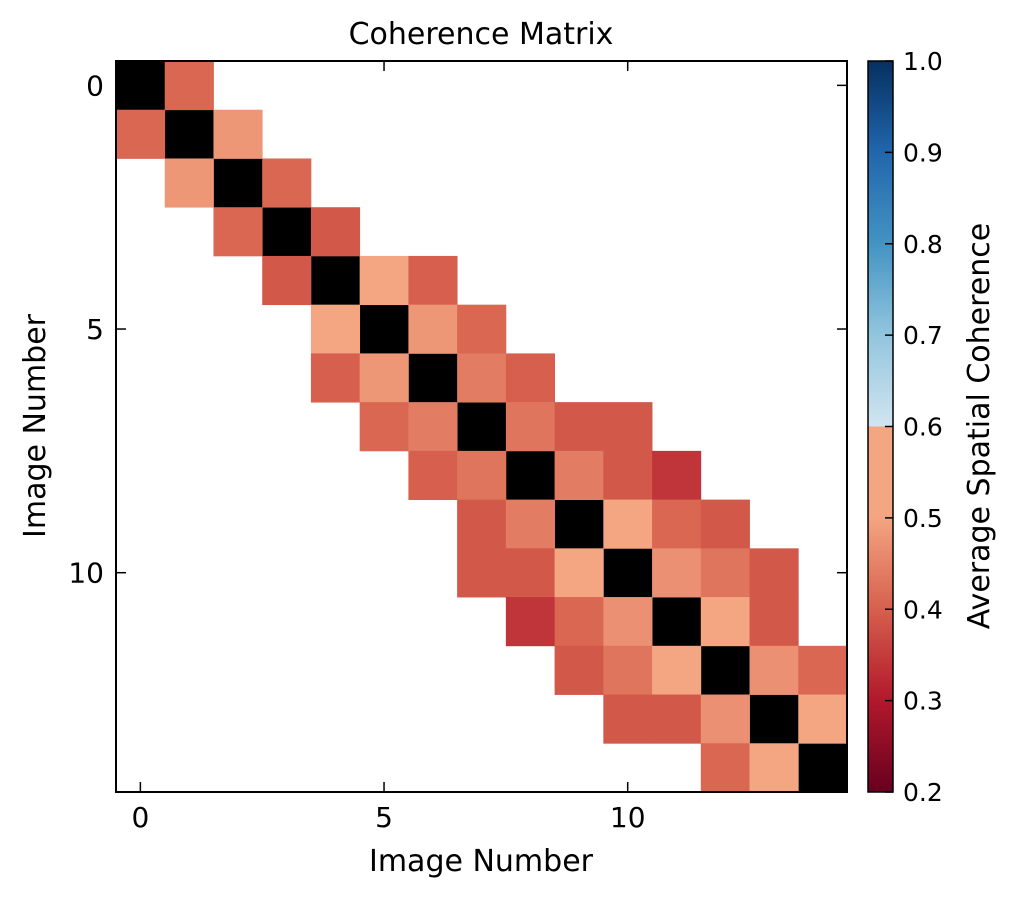 This screenshot has height=899, width=1018. What do you see at coordinates (481, 34) in the screenshot?
I see `chart-title: Coherence Matrix` at bounding box center [481, 34].